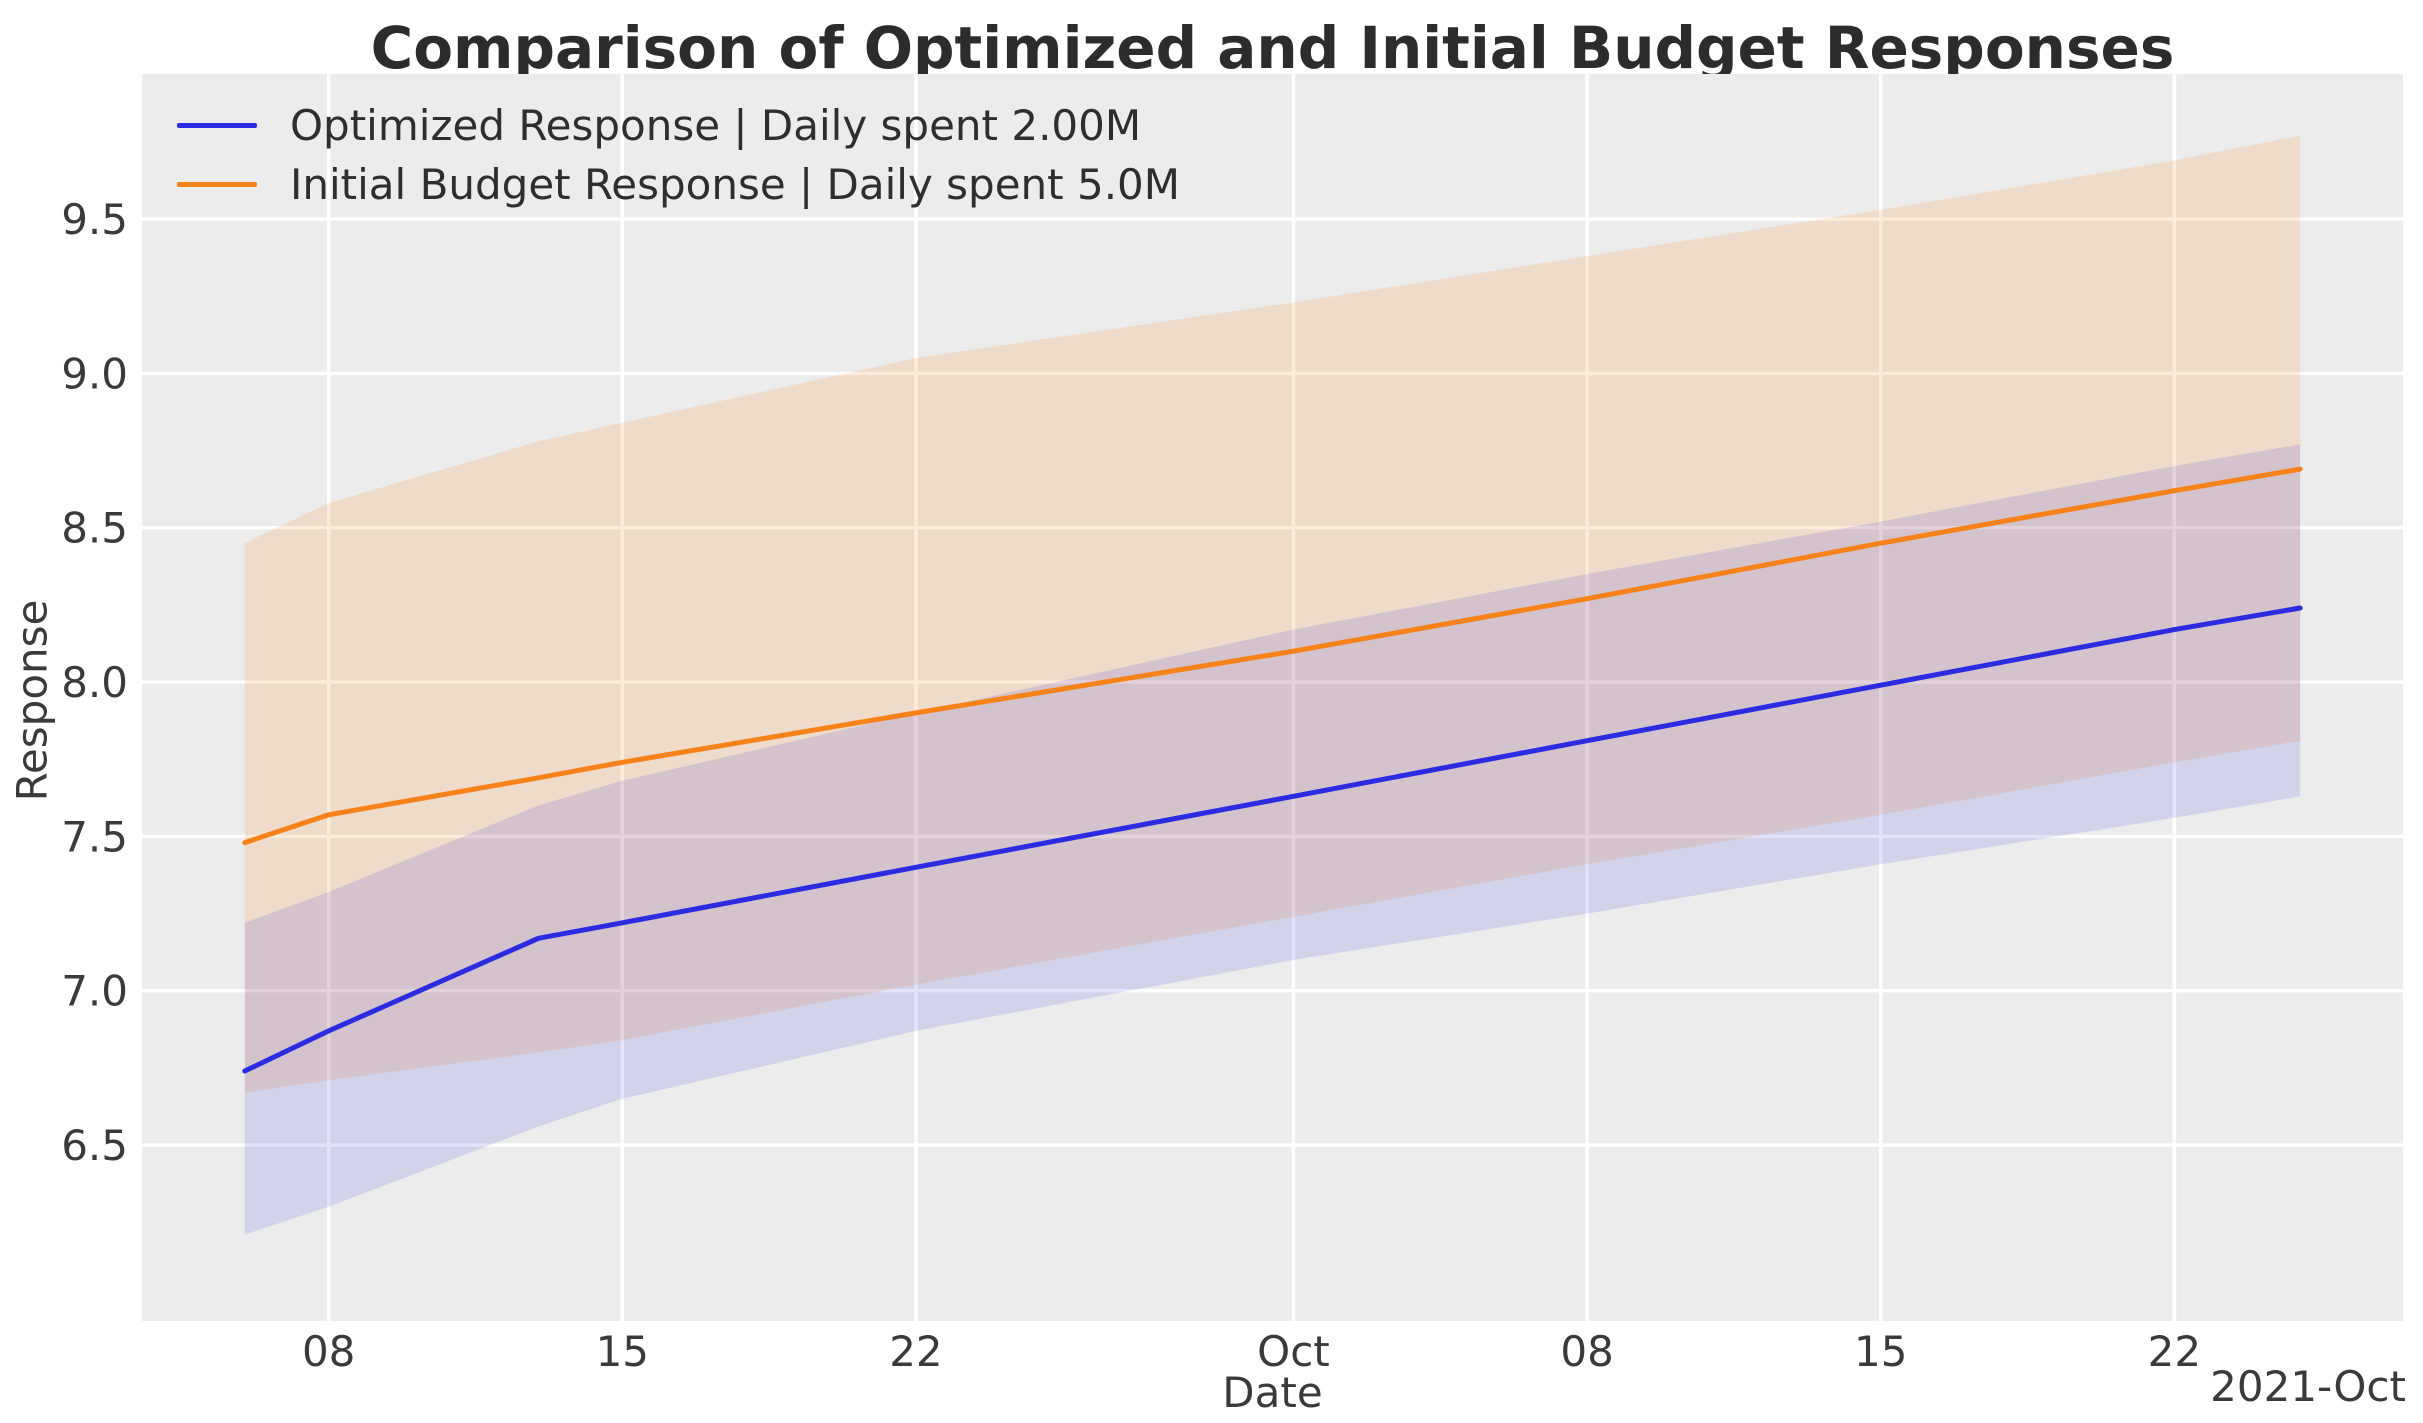  What do you see at coordinates (94, 682) in the screenshot?
I see `y-tick-label: 8.0` at bounding box center [94, 682].